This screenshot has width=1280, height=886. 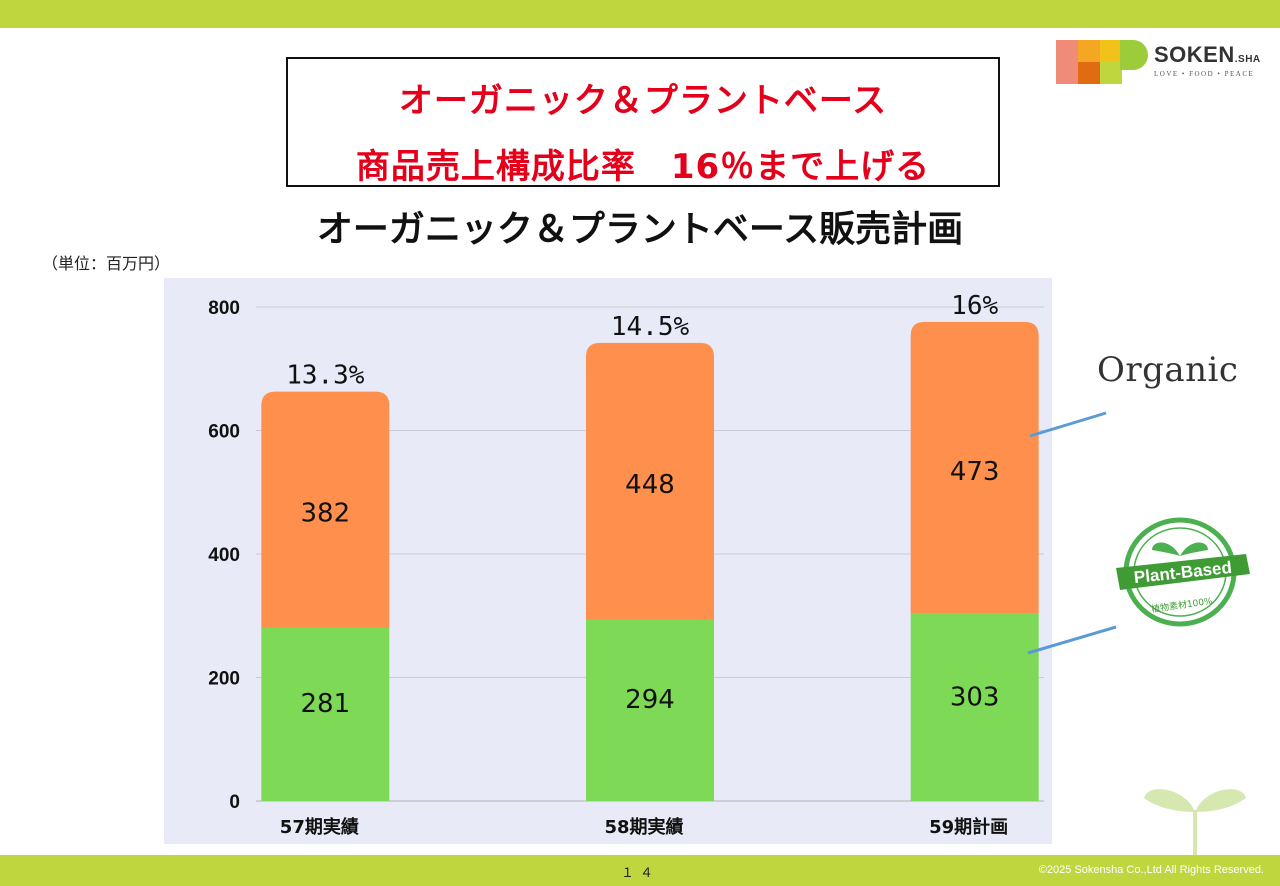 What do you see at coordinates (224, 432) in the screenshot?
I see `y-tick-label: 600` at bounding box center [224, 432].